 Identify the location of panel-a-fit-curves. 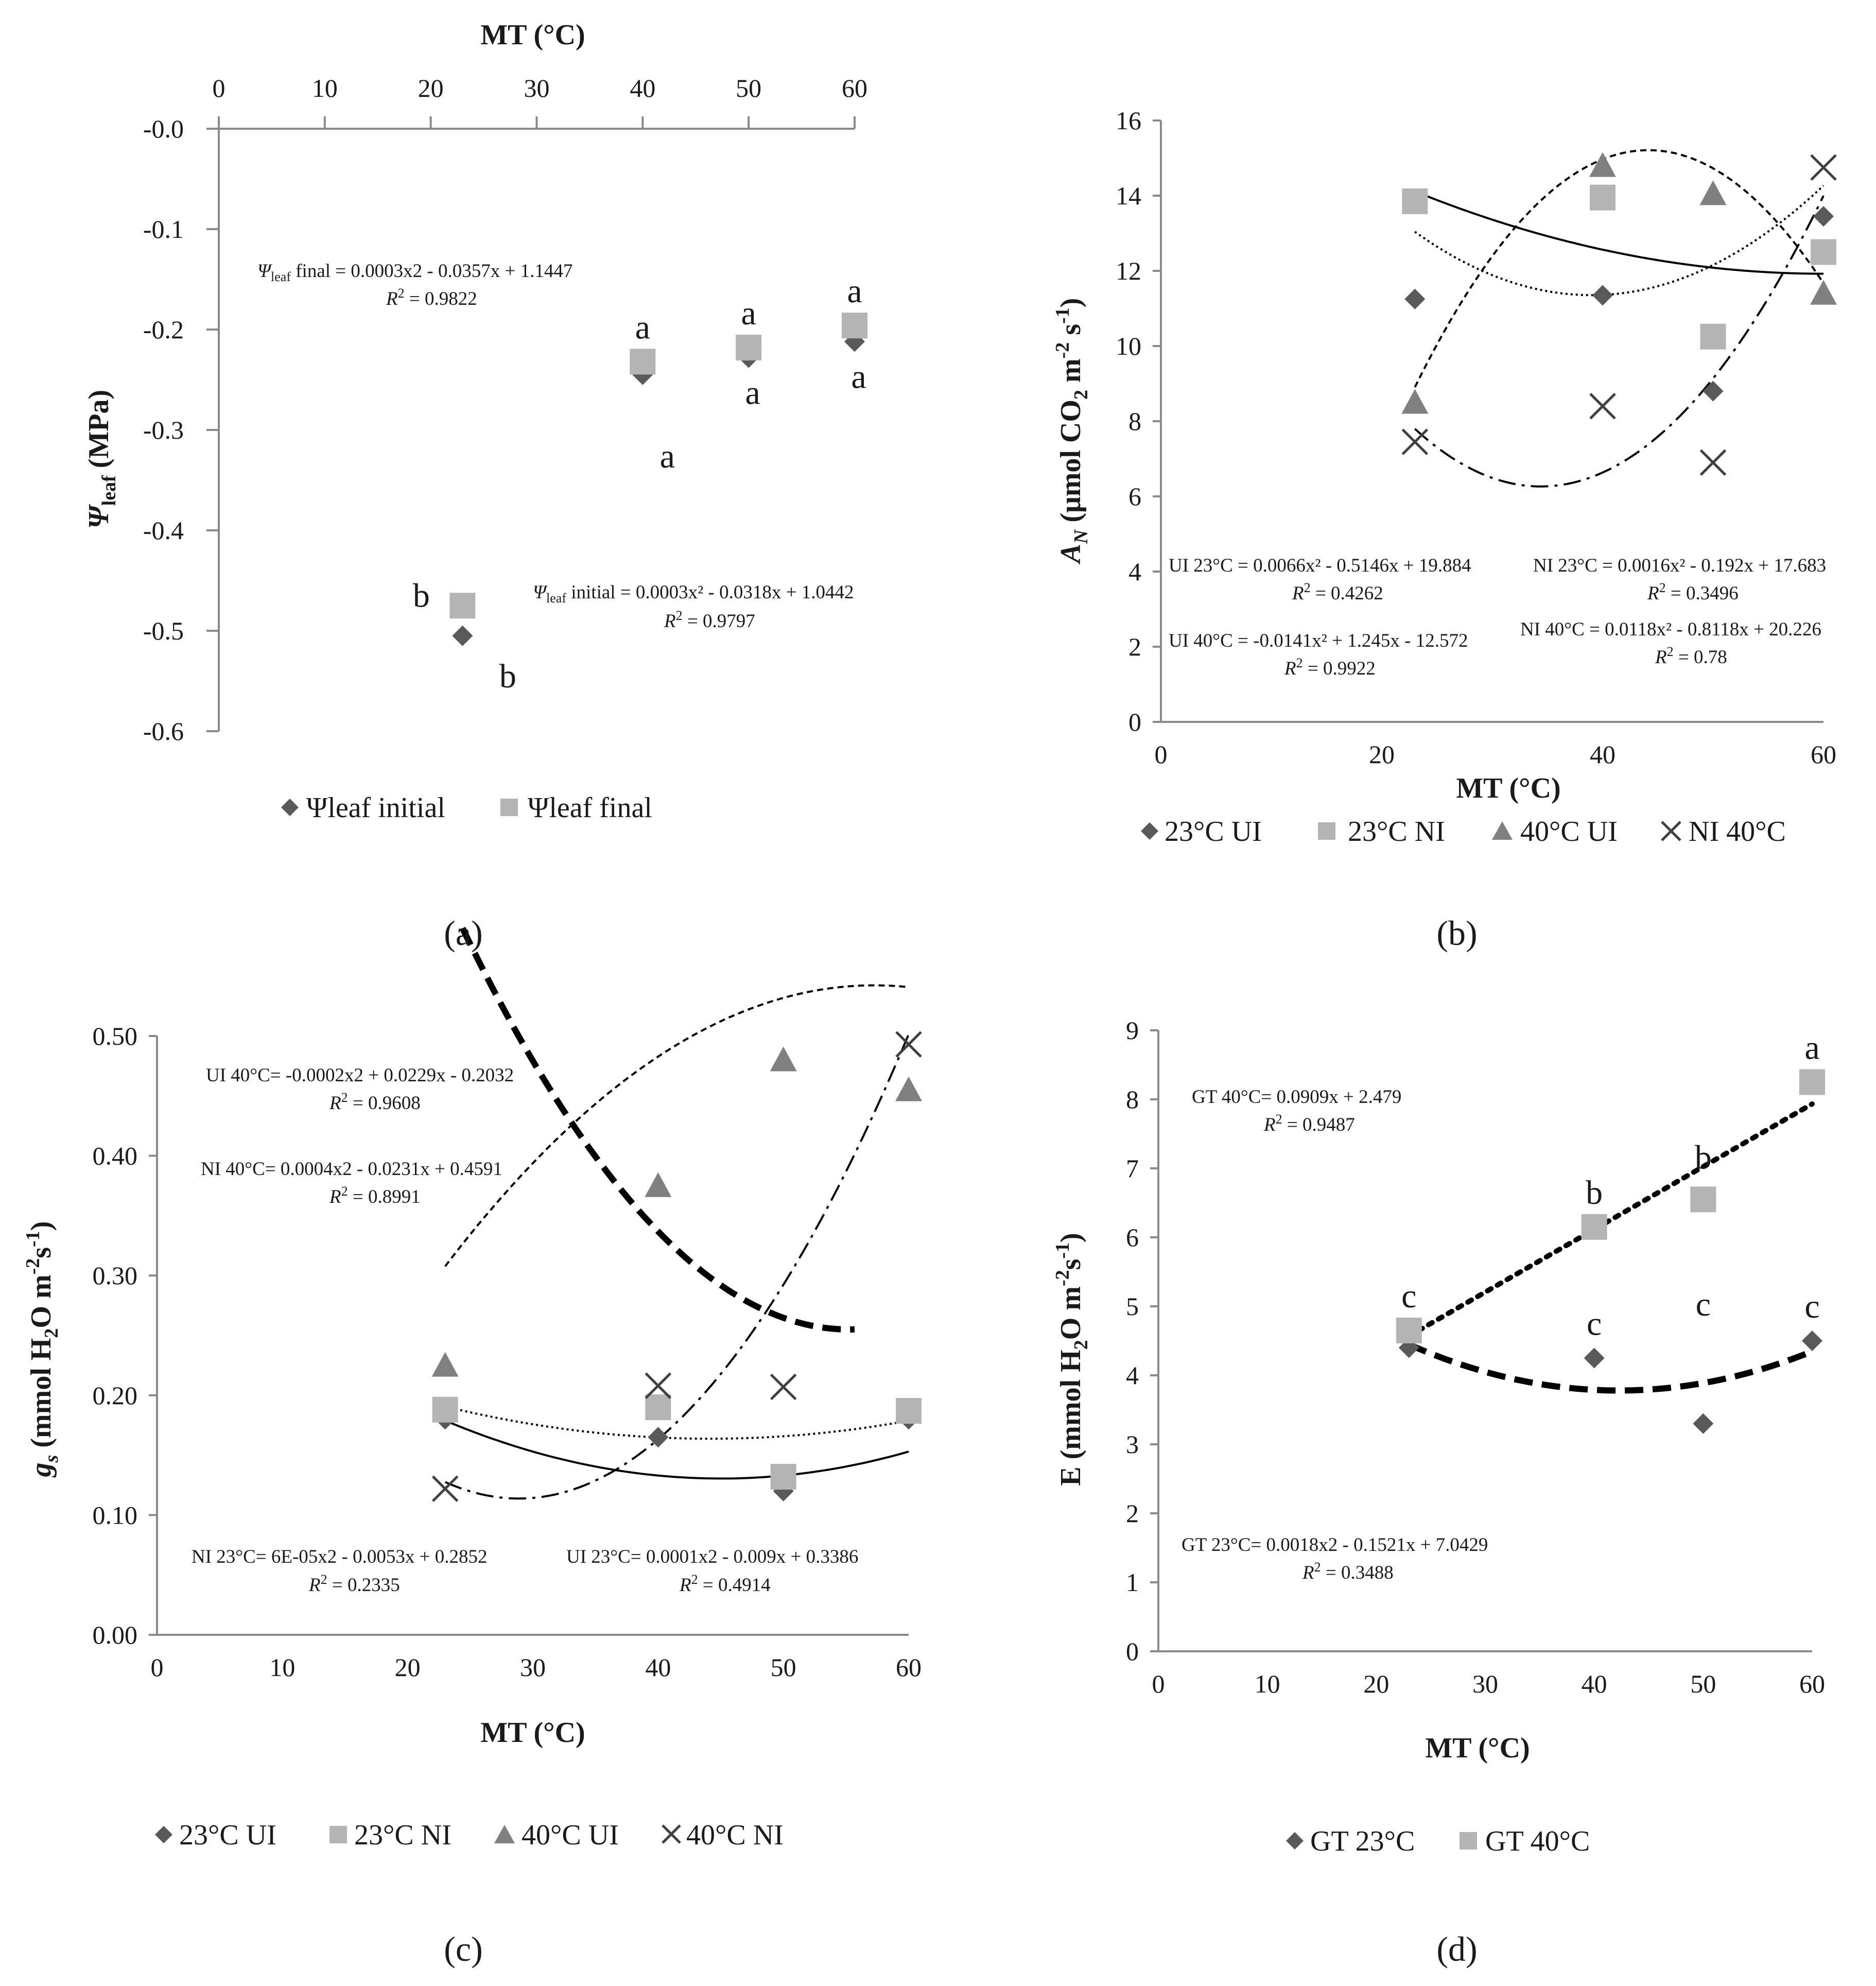
(657, 1129).